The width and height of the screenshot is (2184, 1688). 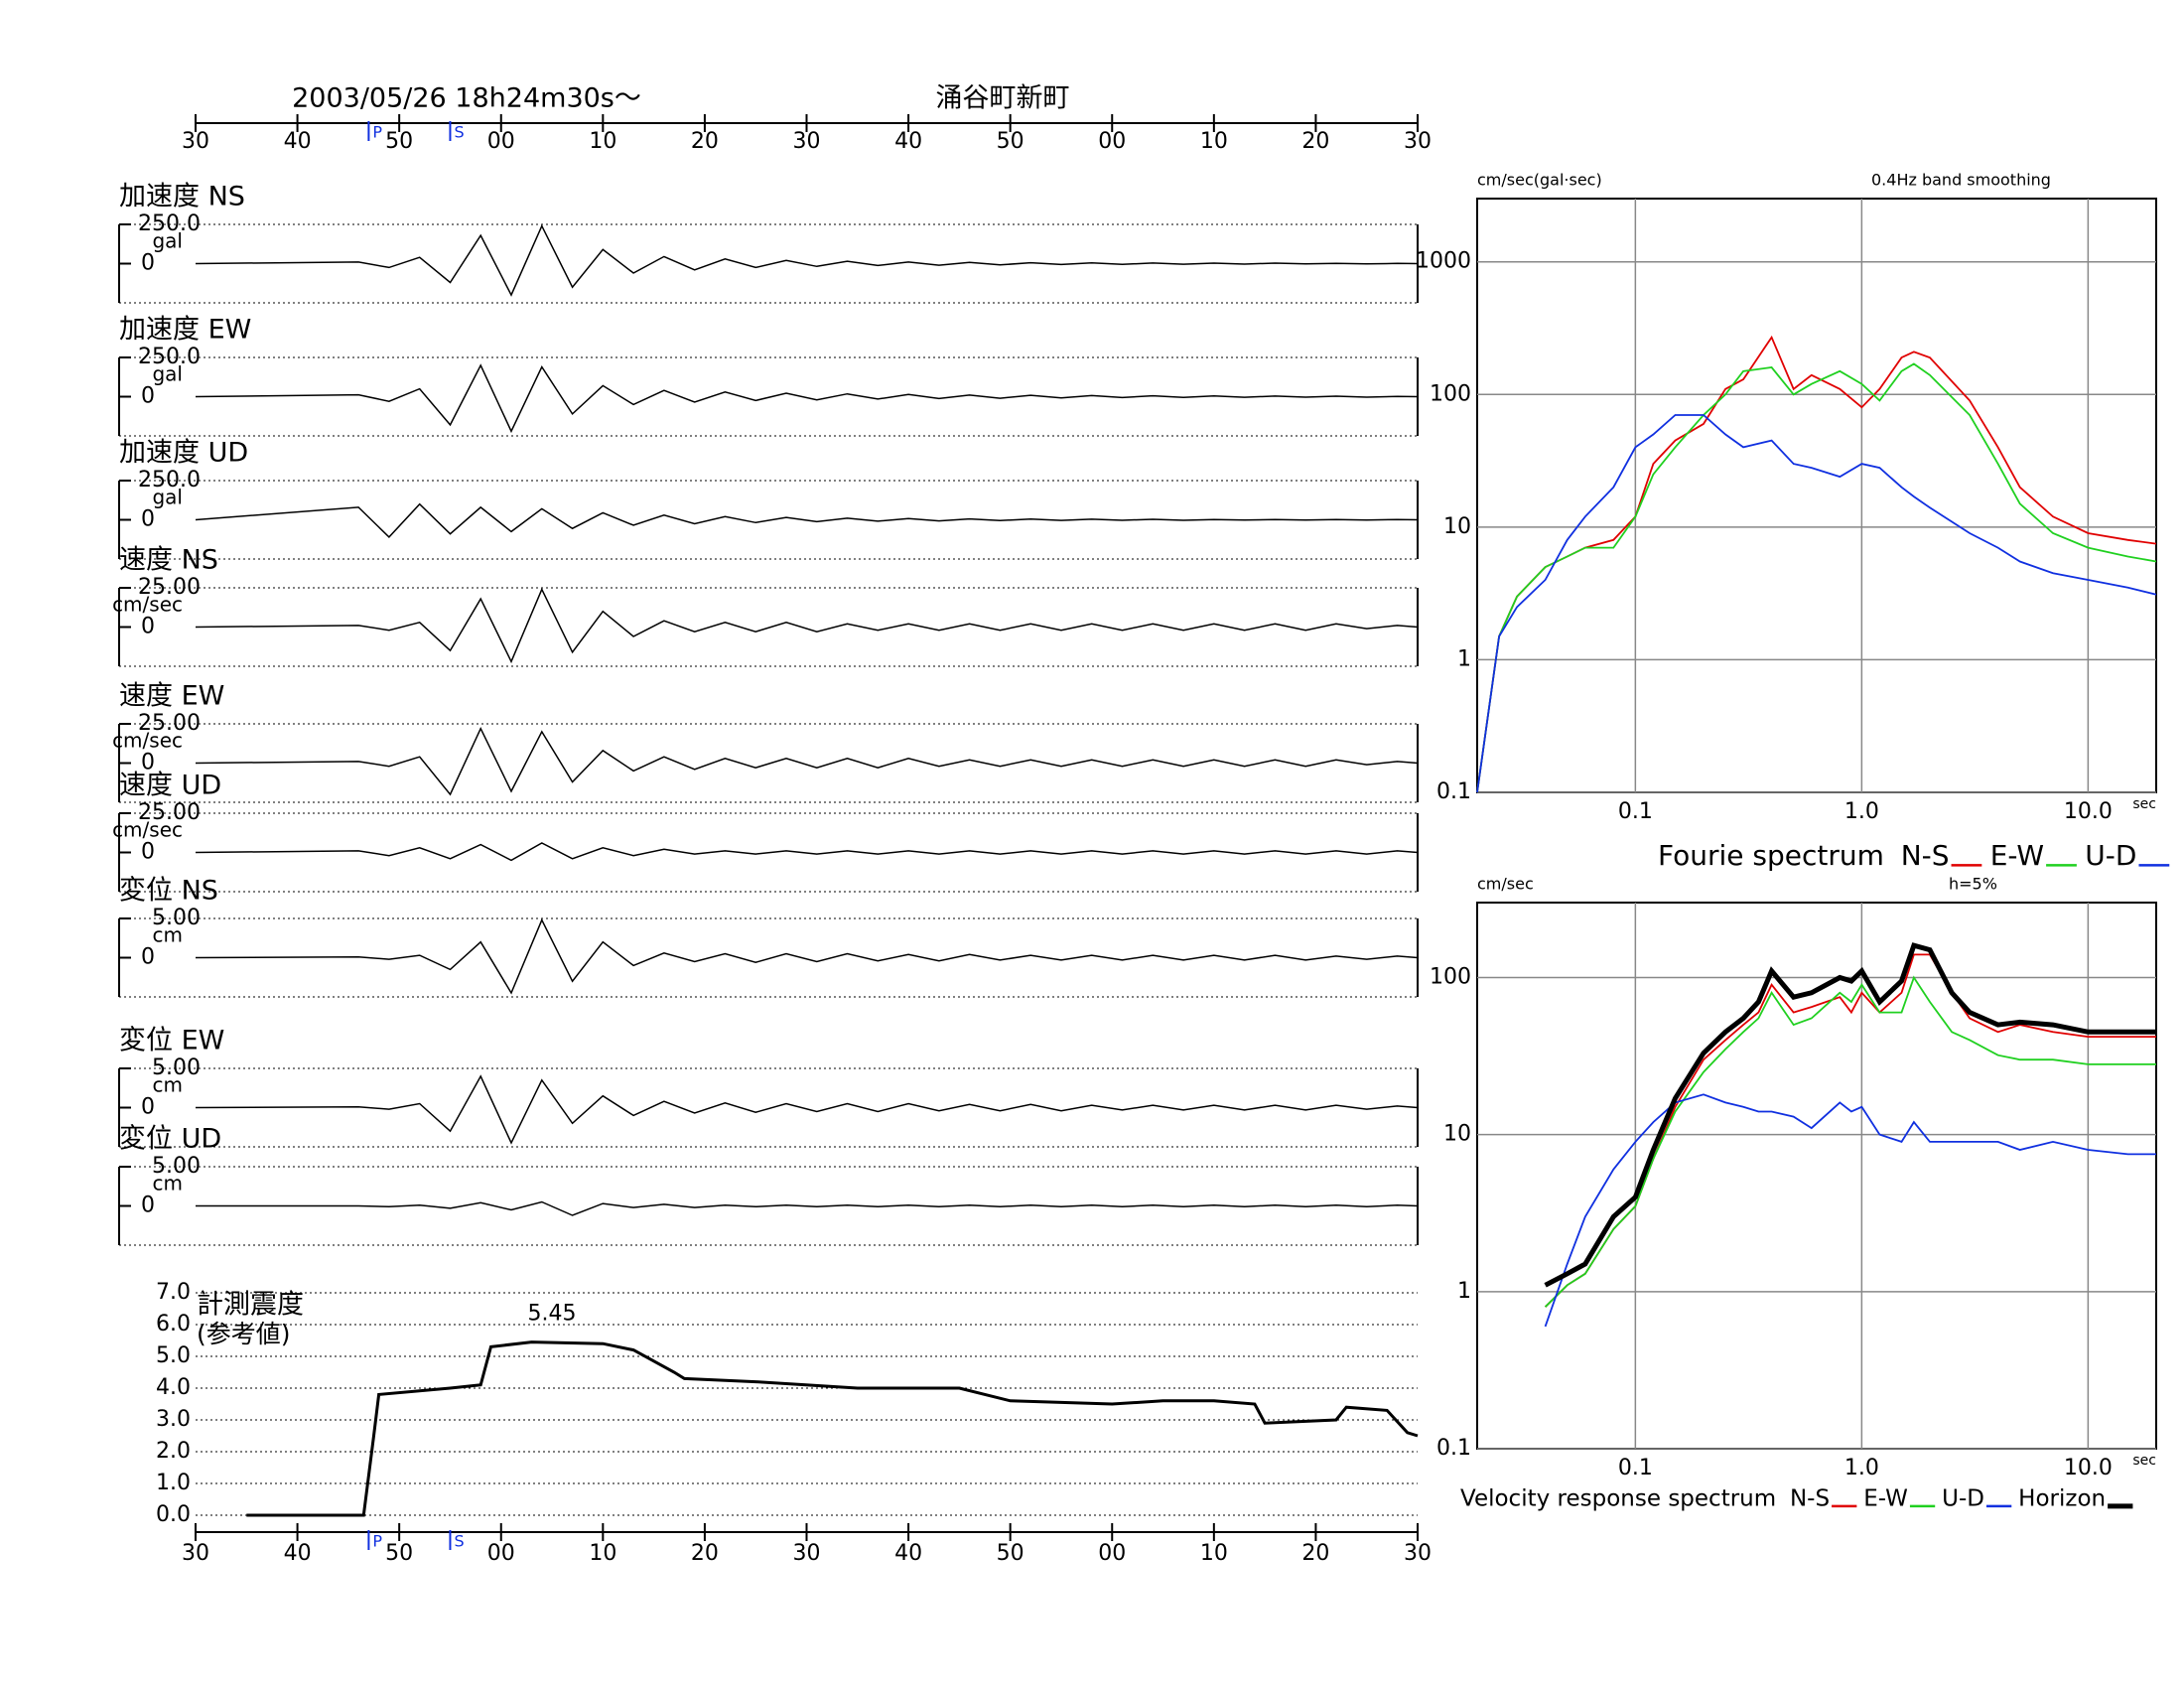 What do you see at coordinates (1961, 180) in the screenshot?
I see `note: 0.4Hz band smoothing` at bounding box center [1961, 180].